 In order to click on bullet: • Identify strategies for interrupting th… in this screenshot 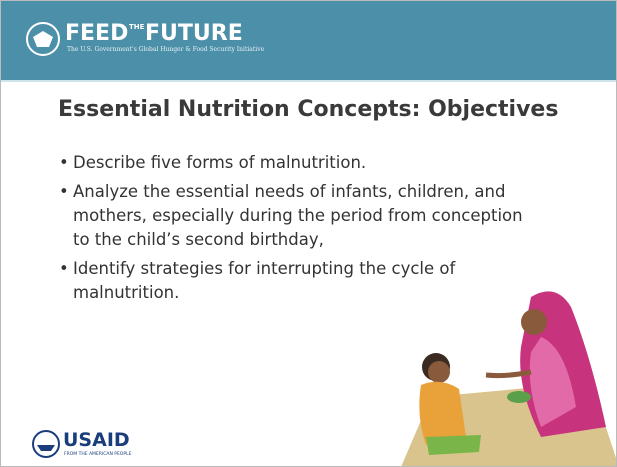, I will do `click(279, 281)`.